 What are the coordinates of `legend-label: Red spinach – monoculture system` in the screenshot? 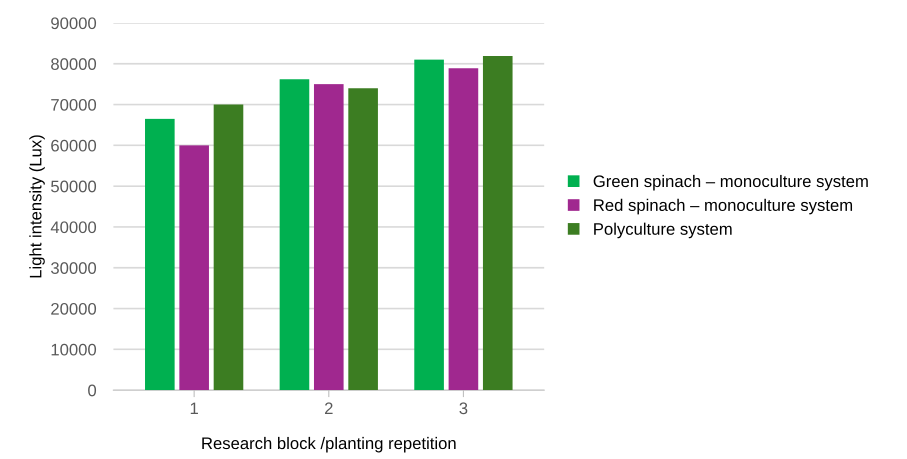 It's located at (723, 206).